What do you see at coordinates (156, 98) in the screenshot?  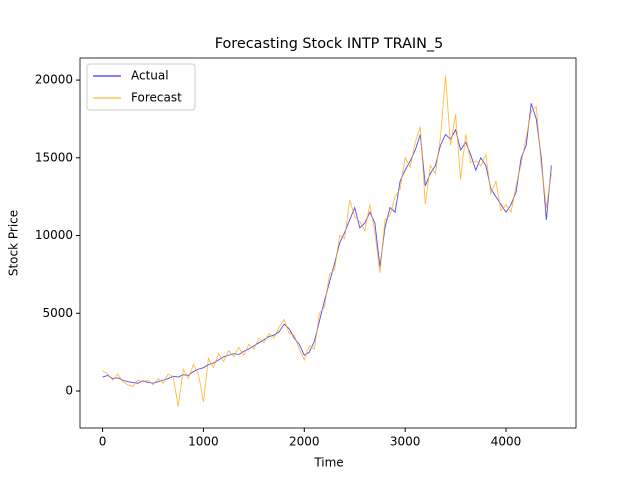 I see `legend-label: Forecast` at bounding box center [156, 98].